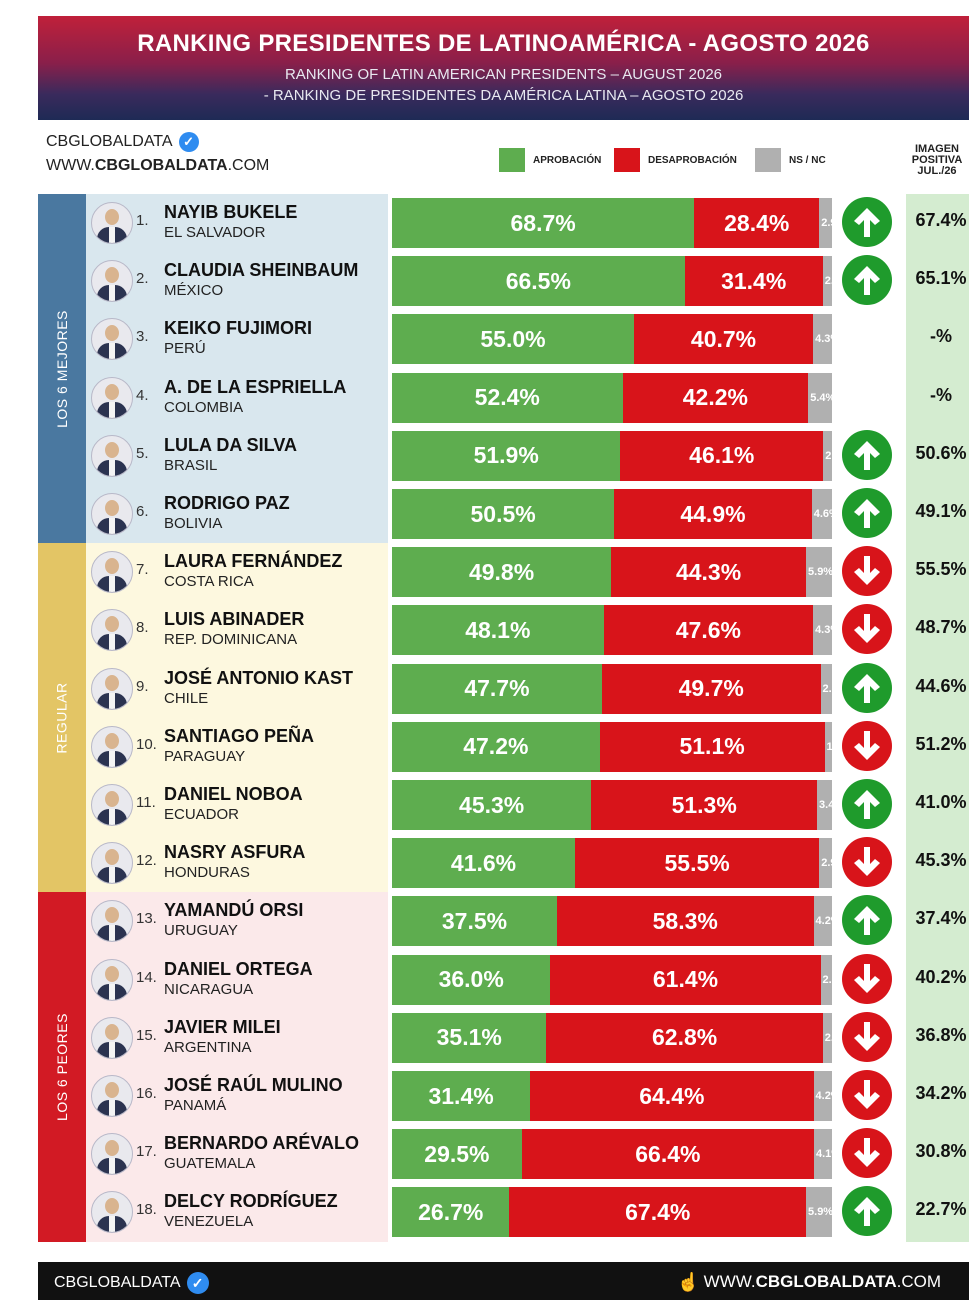 The image size is (969, 1300). Describe the element at coordinates (201, 931) in the screenshot. I see `country-name: URUGUAY` at that location.